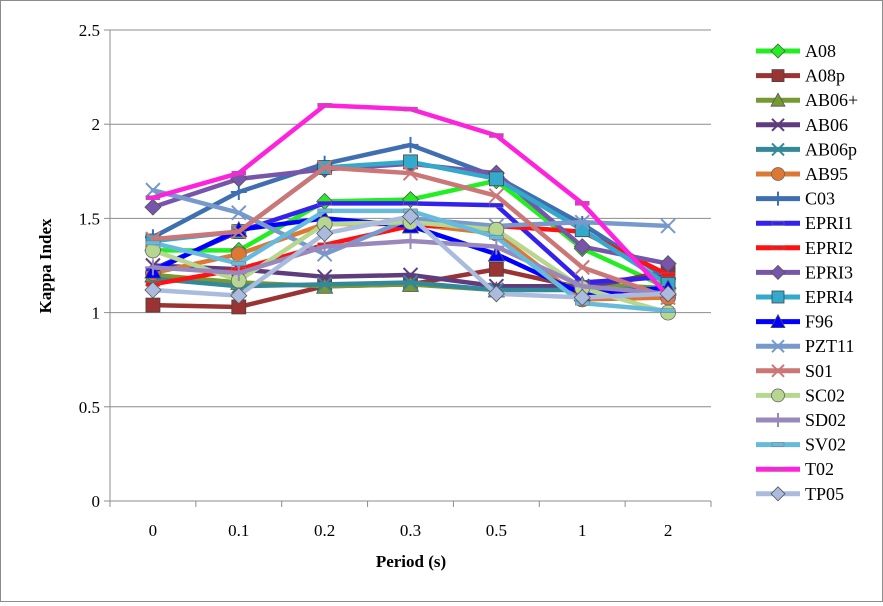 The image size is (883, 606). I want to click on legend-label: AB06, so click(826, 125).